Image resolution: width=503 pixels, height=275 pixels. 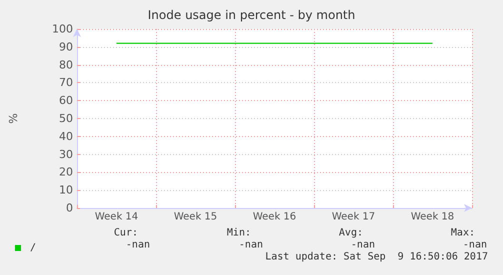 What do you see at coordinates (376, 257) in the screenshot?
I see `text: Last update: Sat Sep 9 16:50:06 2017` at bounding box center [376, 257].